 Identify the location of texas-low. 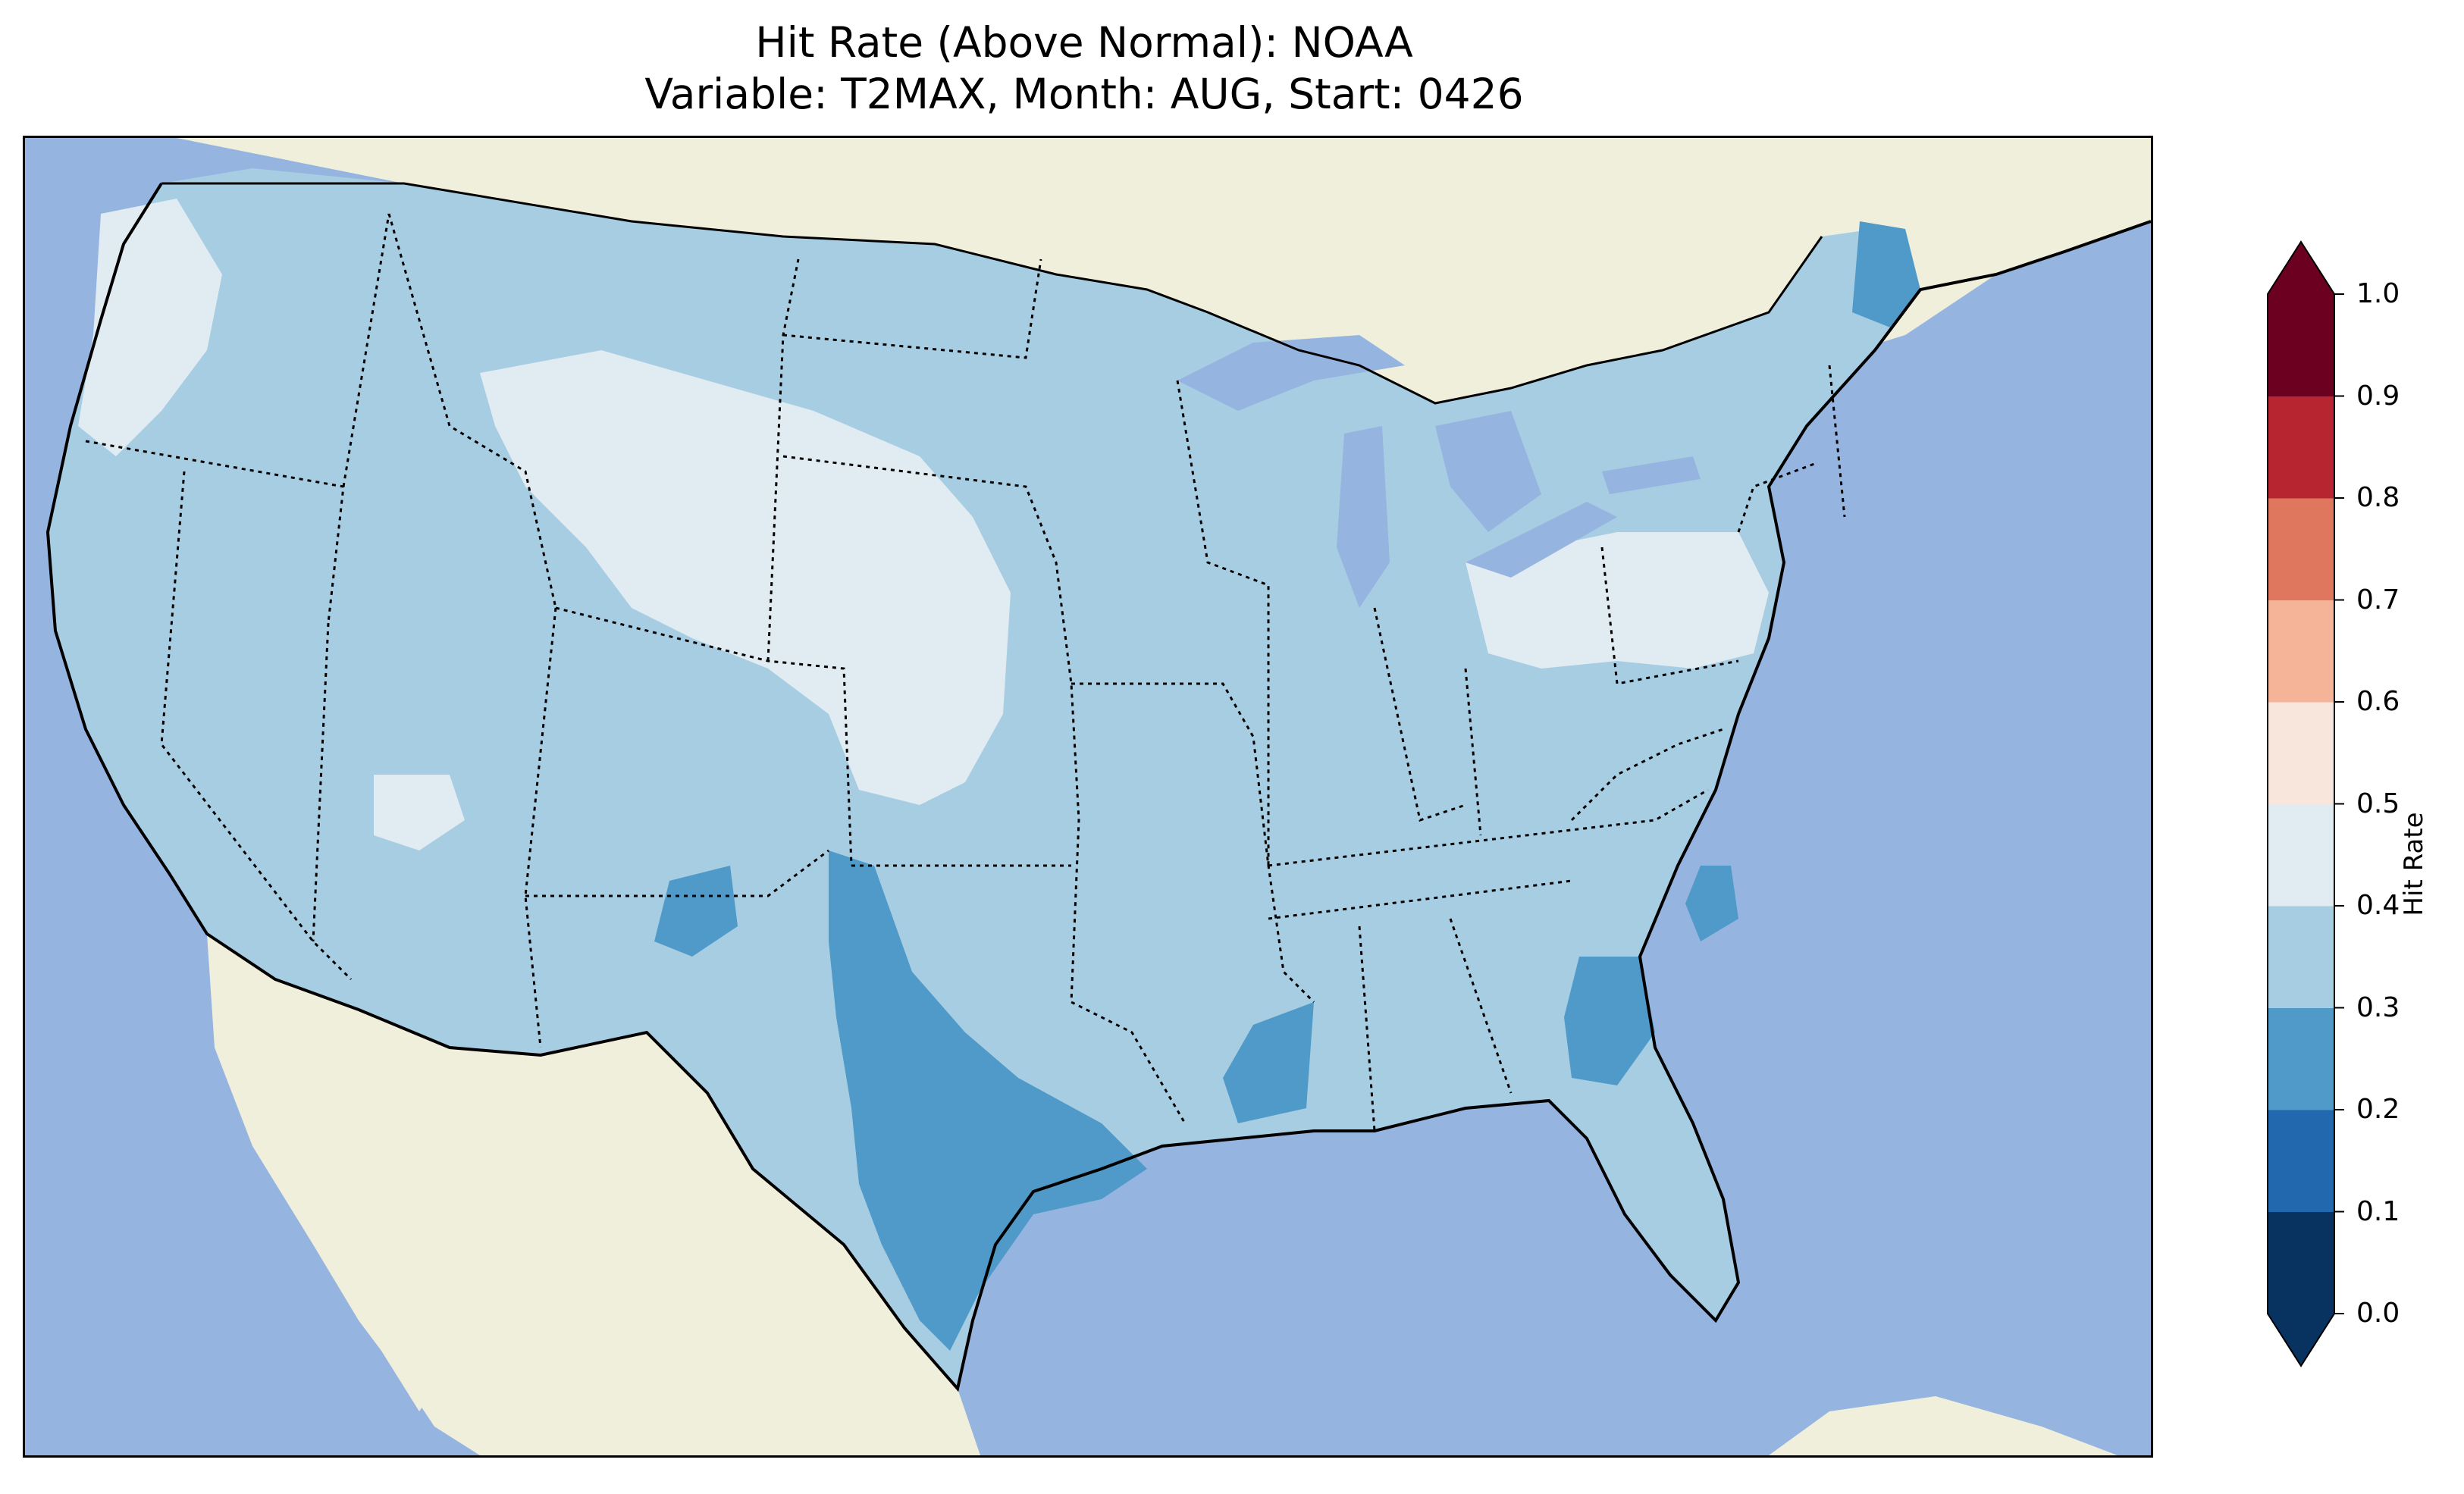
(988, 1100).